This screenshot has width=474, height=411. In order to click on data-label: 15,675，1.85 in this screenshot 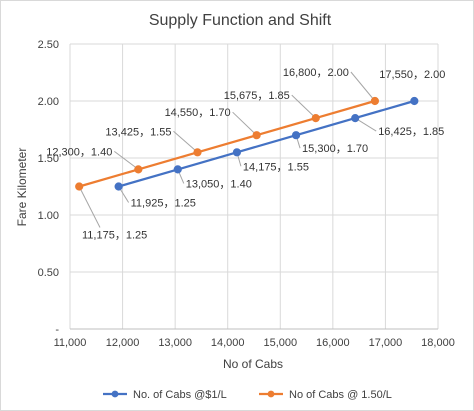, I will do `click(257, 96)`.